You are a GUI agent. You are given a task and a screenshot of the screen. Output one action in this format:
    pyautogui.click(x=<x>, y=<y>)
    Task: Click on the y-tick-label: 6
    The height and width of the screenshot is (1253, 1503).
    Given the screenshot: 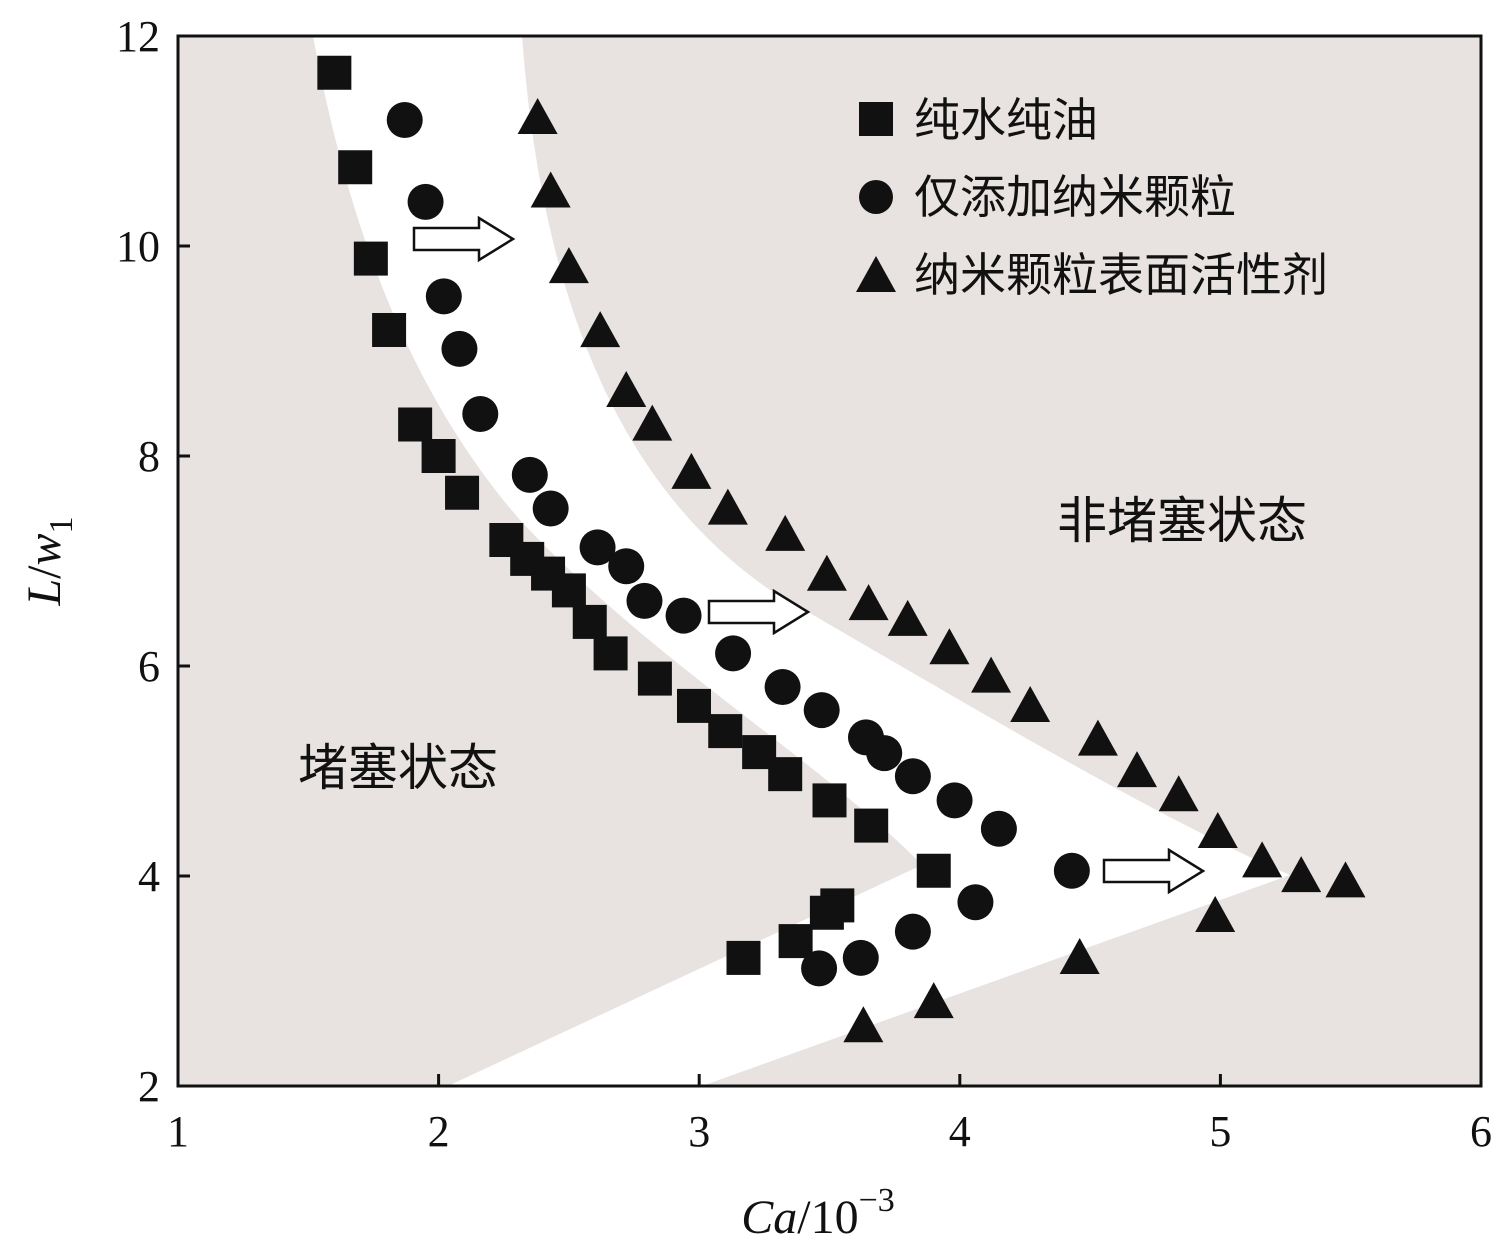 What is the action you would take?
    pyautogui.click(x=149, y=666)
    